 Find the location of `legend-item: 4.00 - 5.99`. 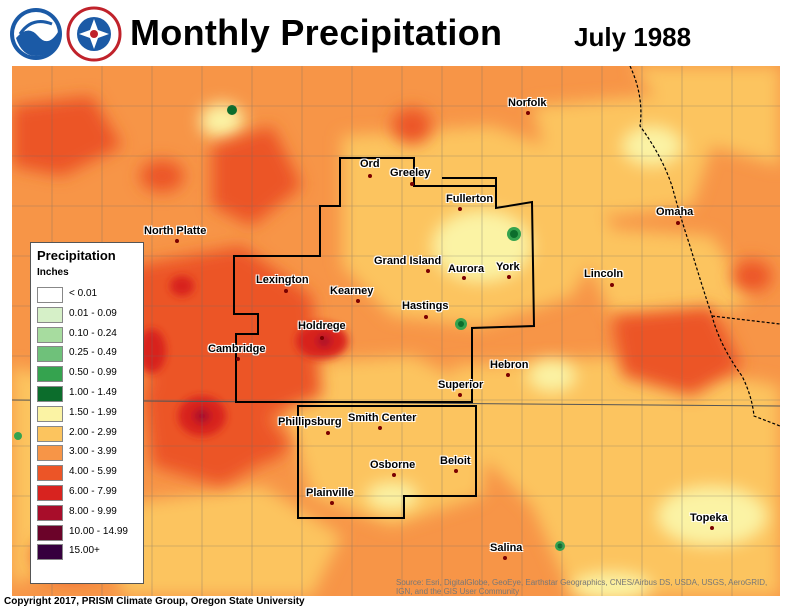

legend-item: 4.00 - 5.99 is located at coordinates (89, 472).